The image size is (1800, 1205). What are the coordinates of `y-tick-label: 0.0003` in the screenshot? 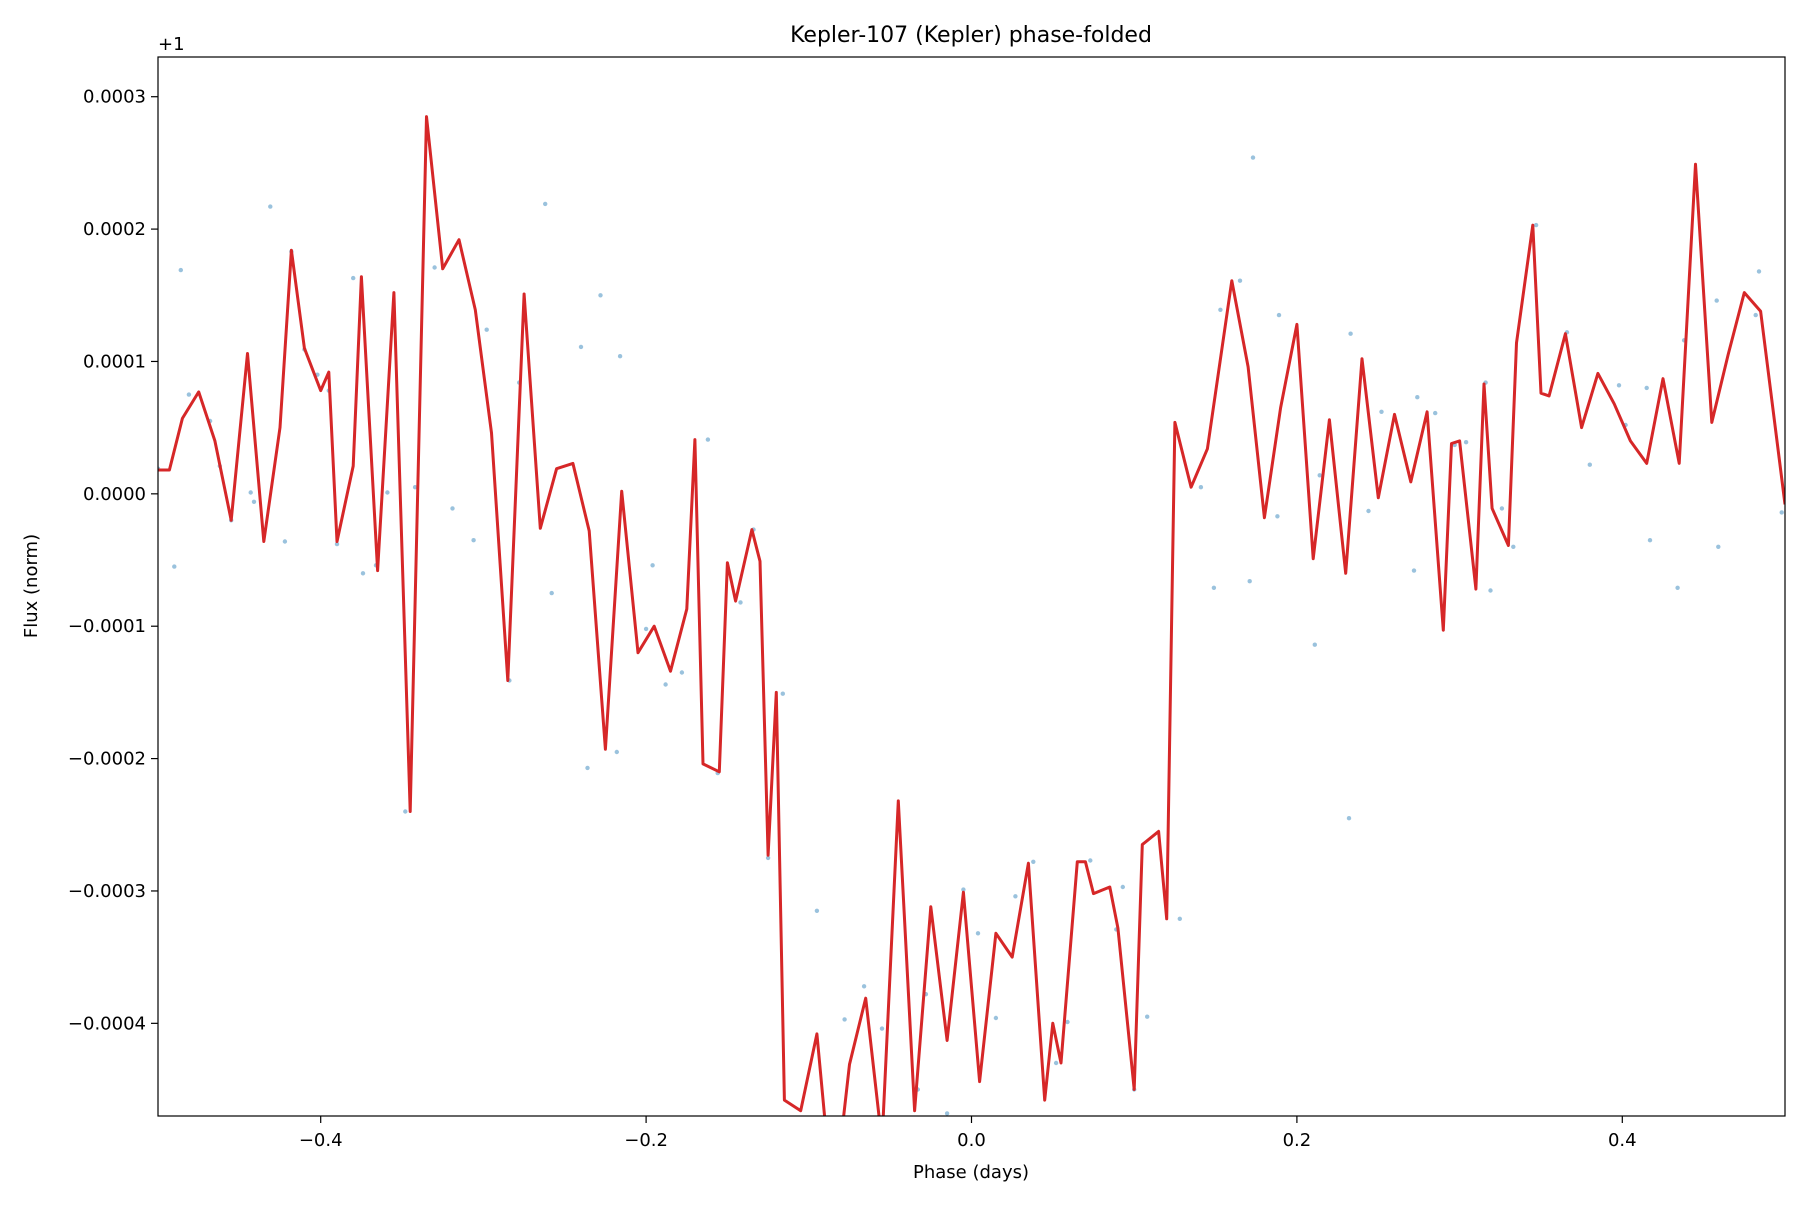 It's located at (114, 97).